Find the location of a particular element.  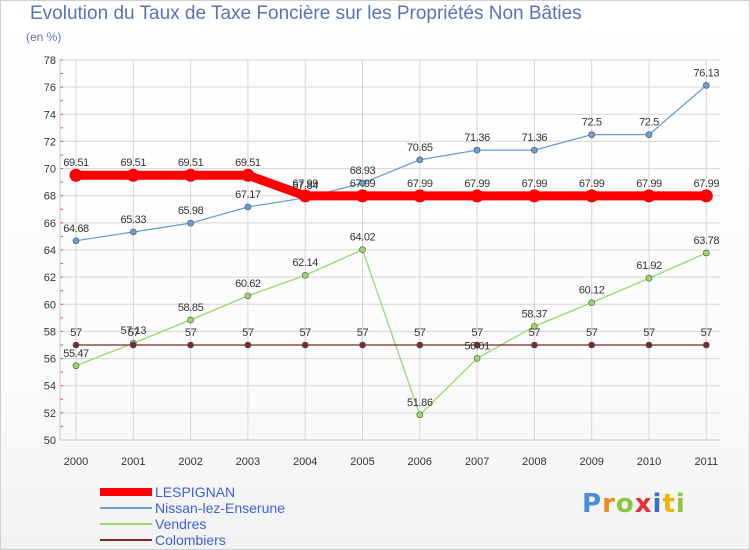

y-tick-label: 60 is located at coordinates (50, 305).